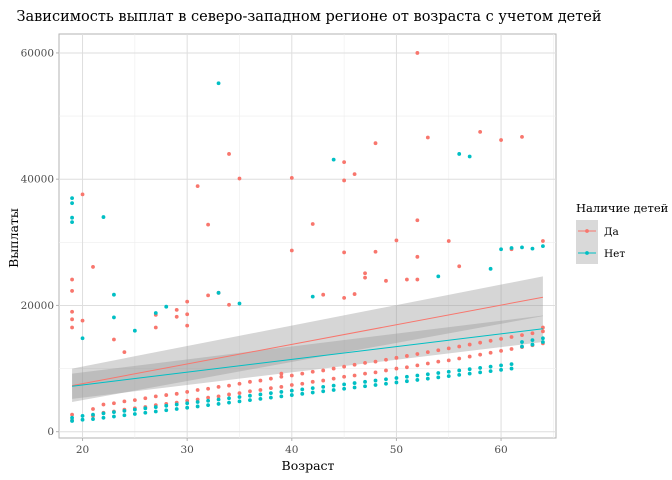  I want to click on legend-key-point, so click(587, 231).